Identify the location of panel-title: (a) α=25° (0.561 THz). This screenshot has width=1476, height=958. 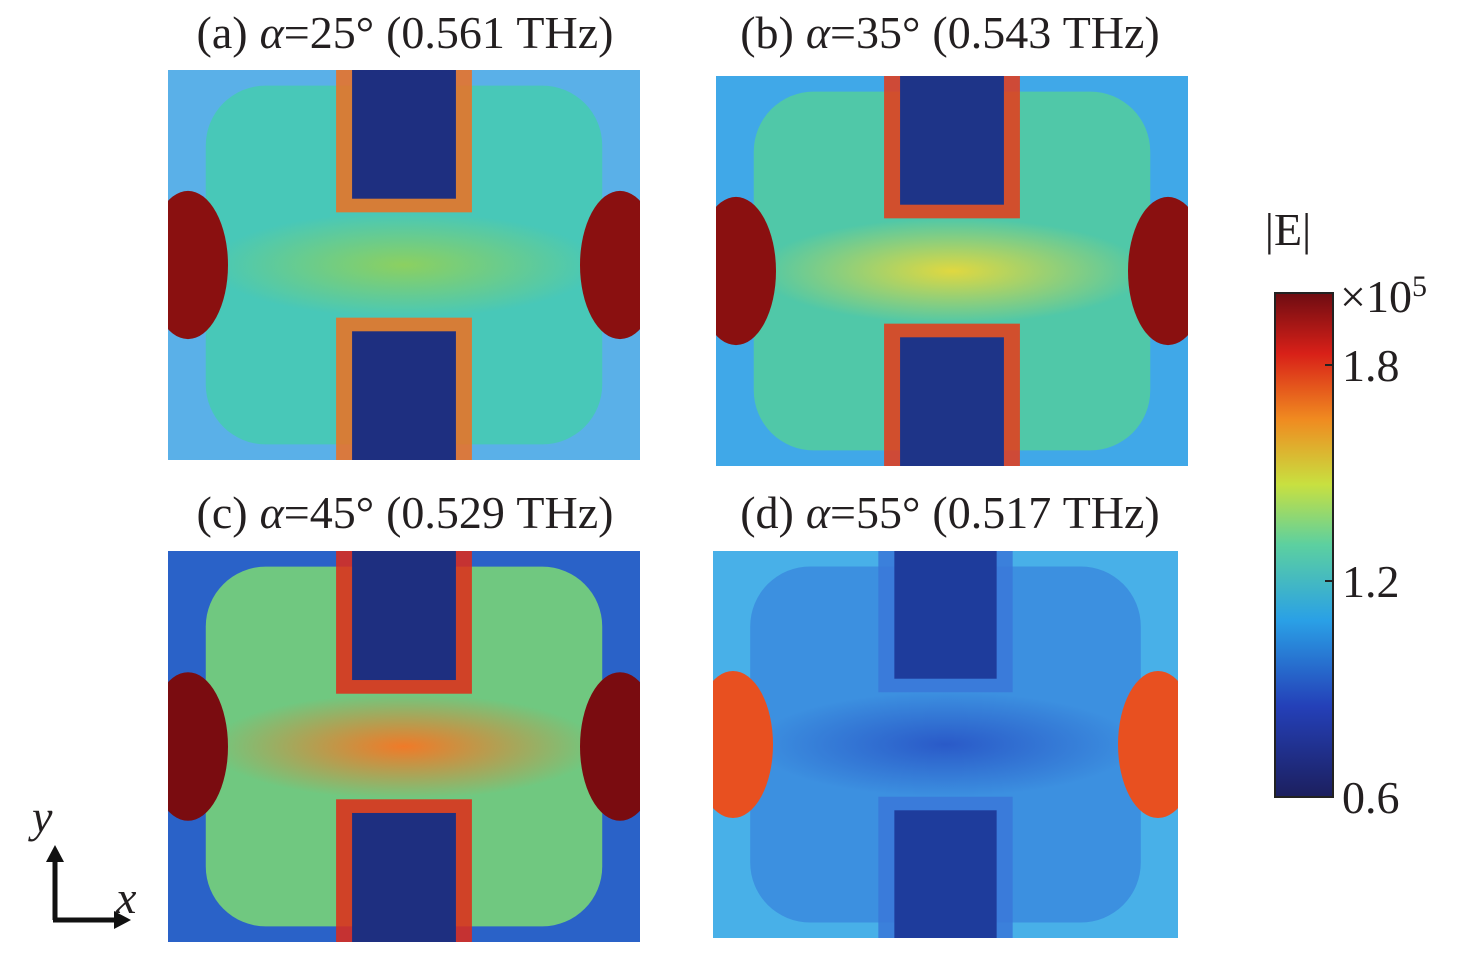
(405, 32).